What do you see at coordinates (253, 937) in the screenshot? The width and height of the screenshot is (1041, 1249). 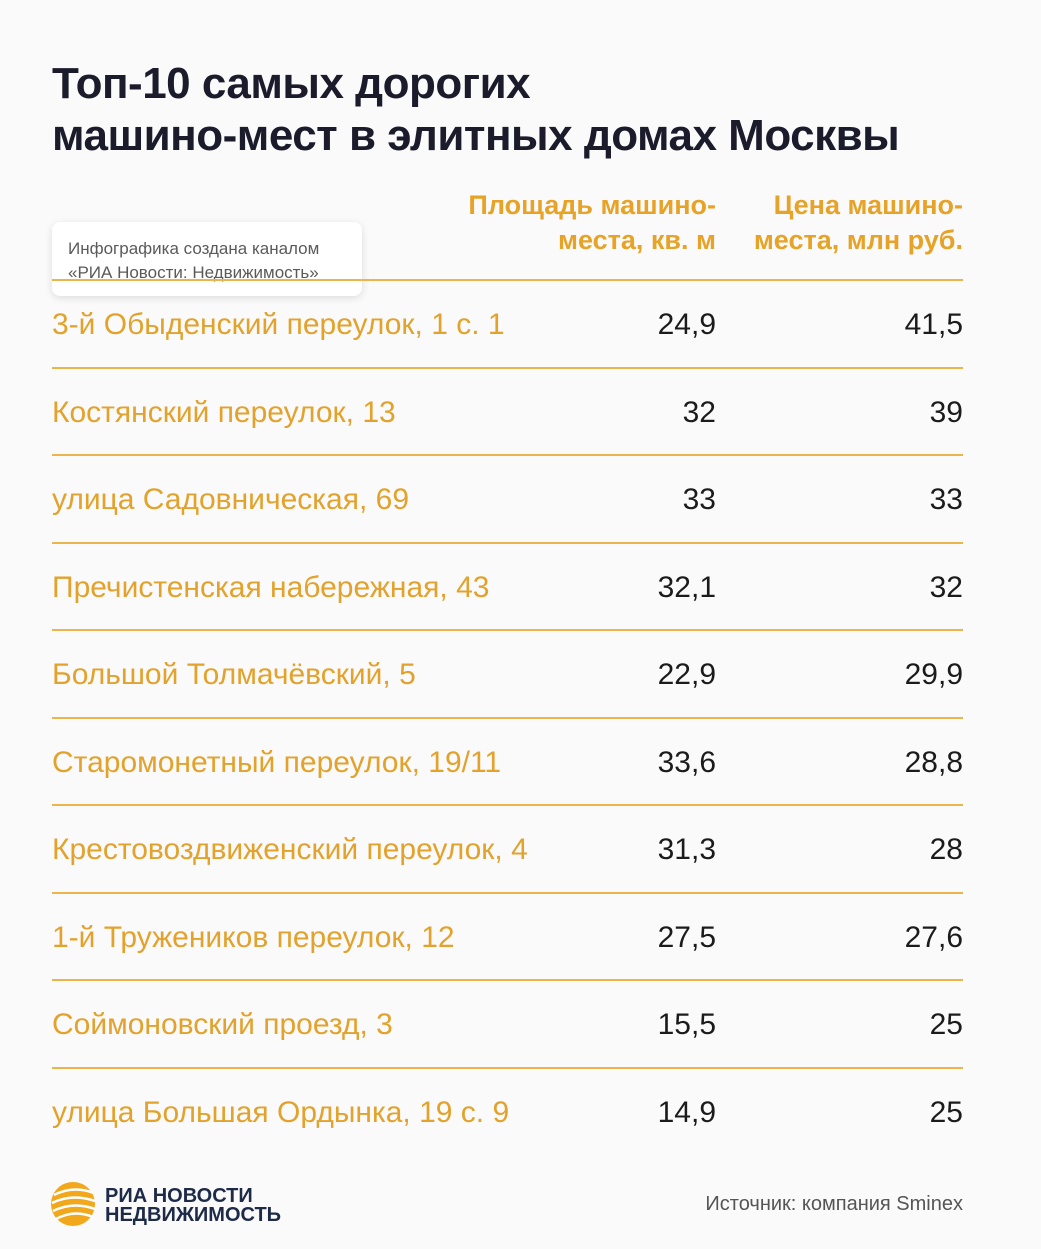 I see `row-name: 1-й Тружеников переулок, 12` at bounding box center [253, 937].